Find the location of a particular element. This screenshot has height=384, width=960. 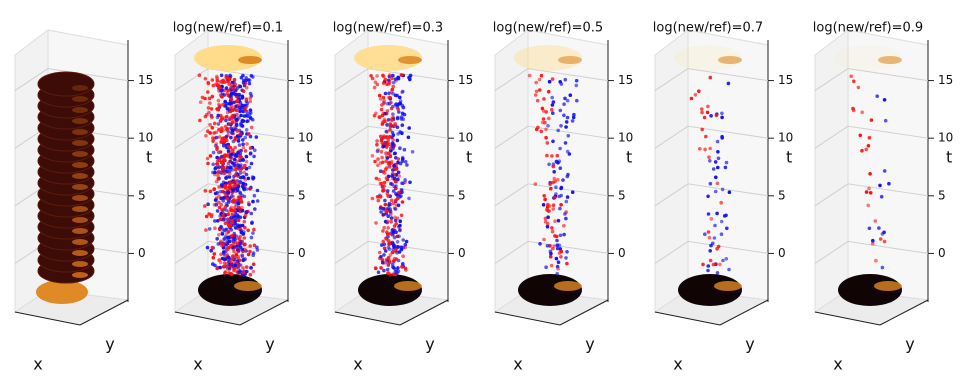

z-tick-label: 0 is located at coordinates (462, 253).